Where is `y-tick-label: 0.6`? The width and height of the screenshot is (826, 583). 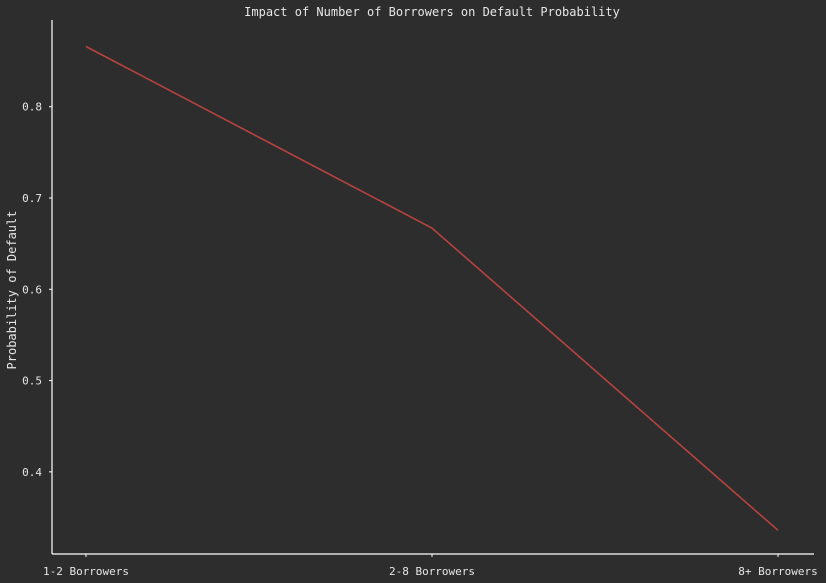
y-tick-label: 0.6 is located at coordinates (32, 289).